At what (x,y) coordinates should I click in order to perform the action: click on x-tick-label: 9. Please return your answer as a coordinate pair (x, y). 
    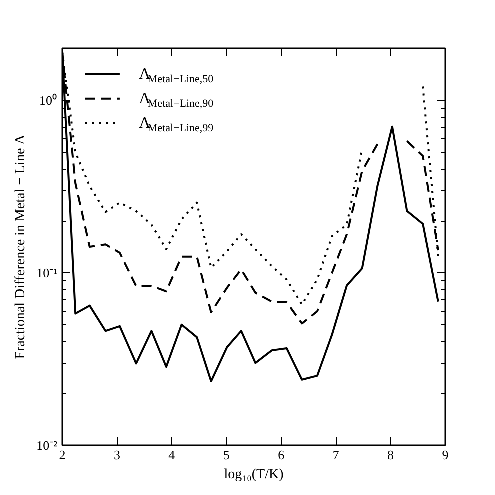
    Looking at the image, I should click on (445, 455).